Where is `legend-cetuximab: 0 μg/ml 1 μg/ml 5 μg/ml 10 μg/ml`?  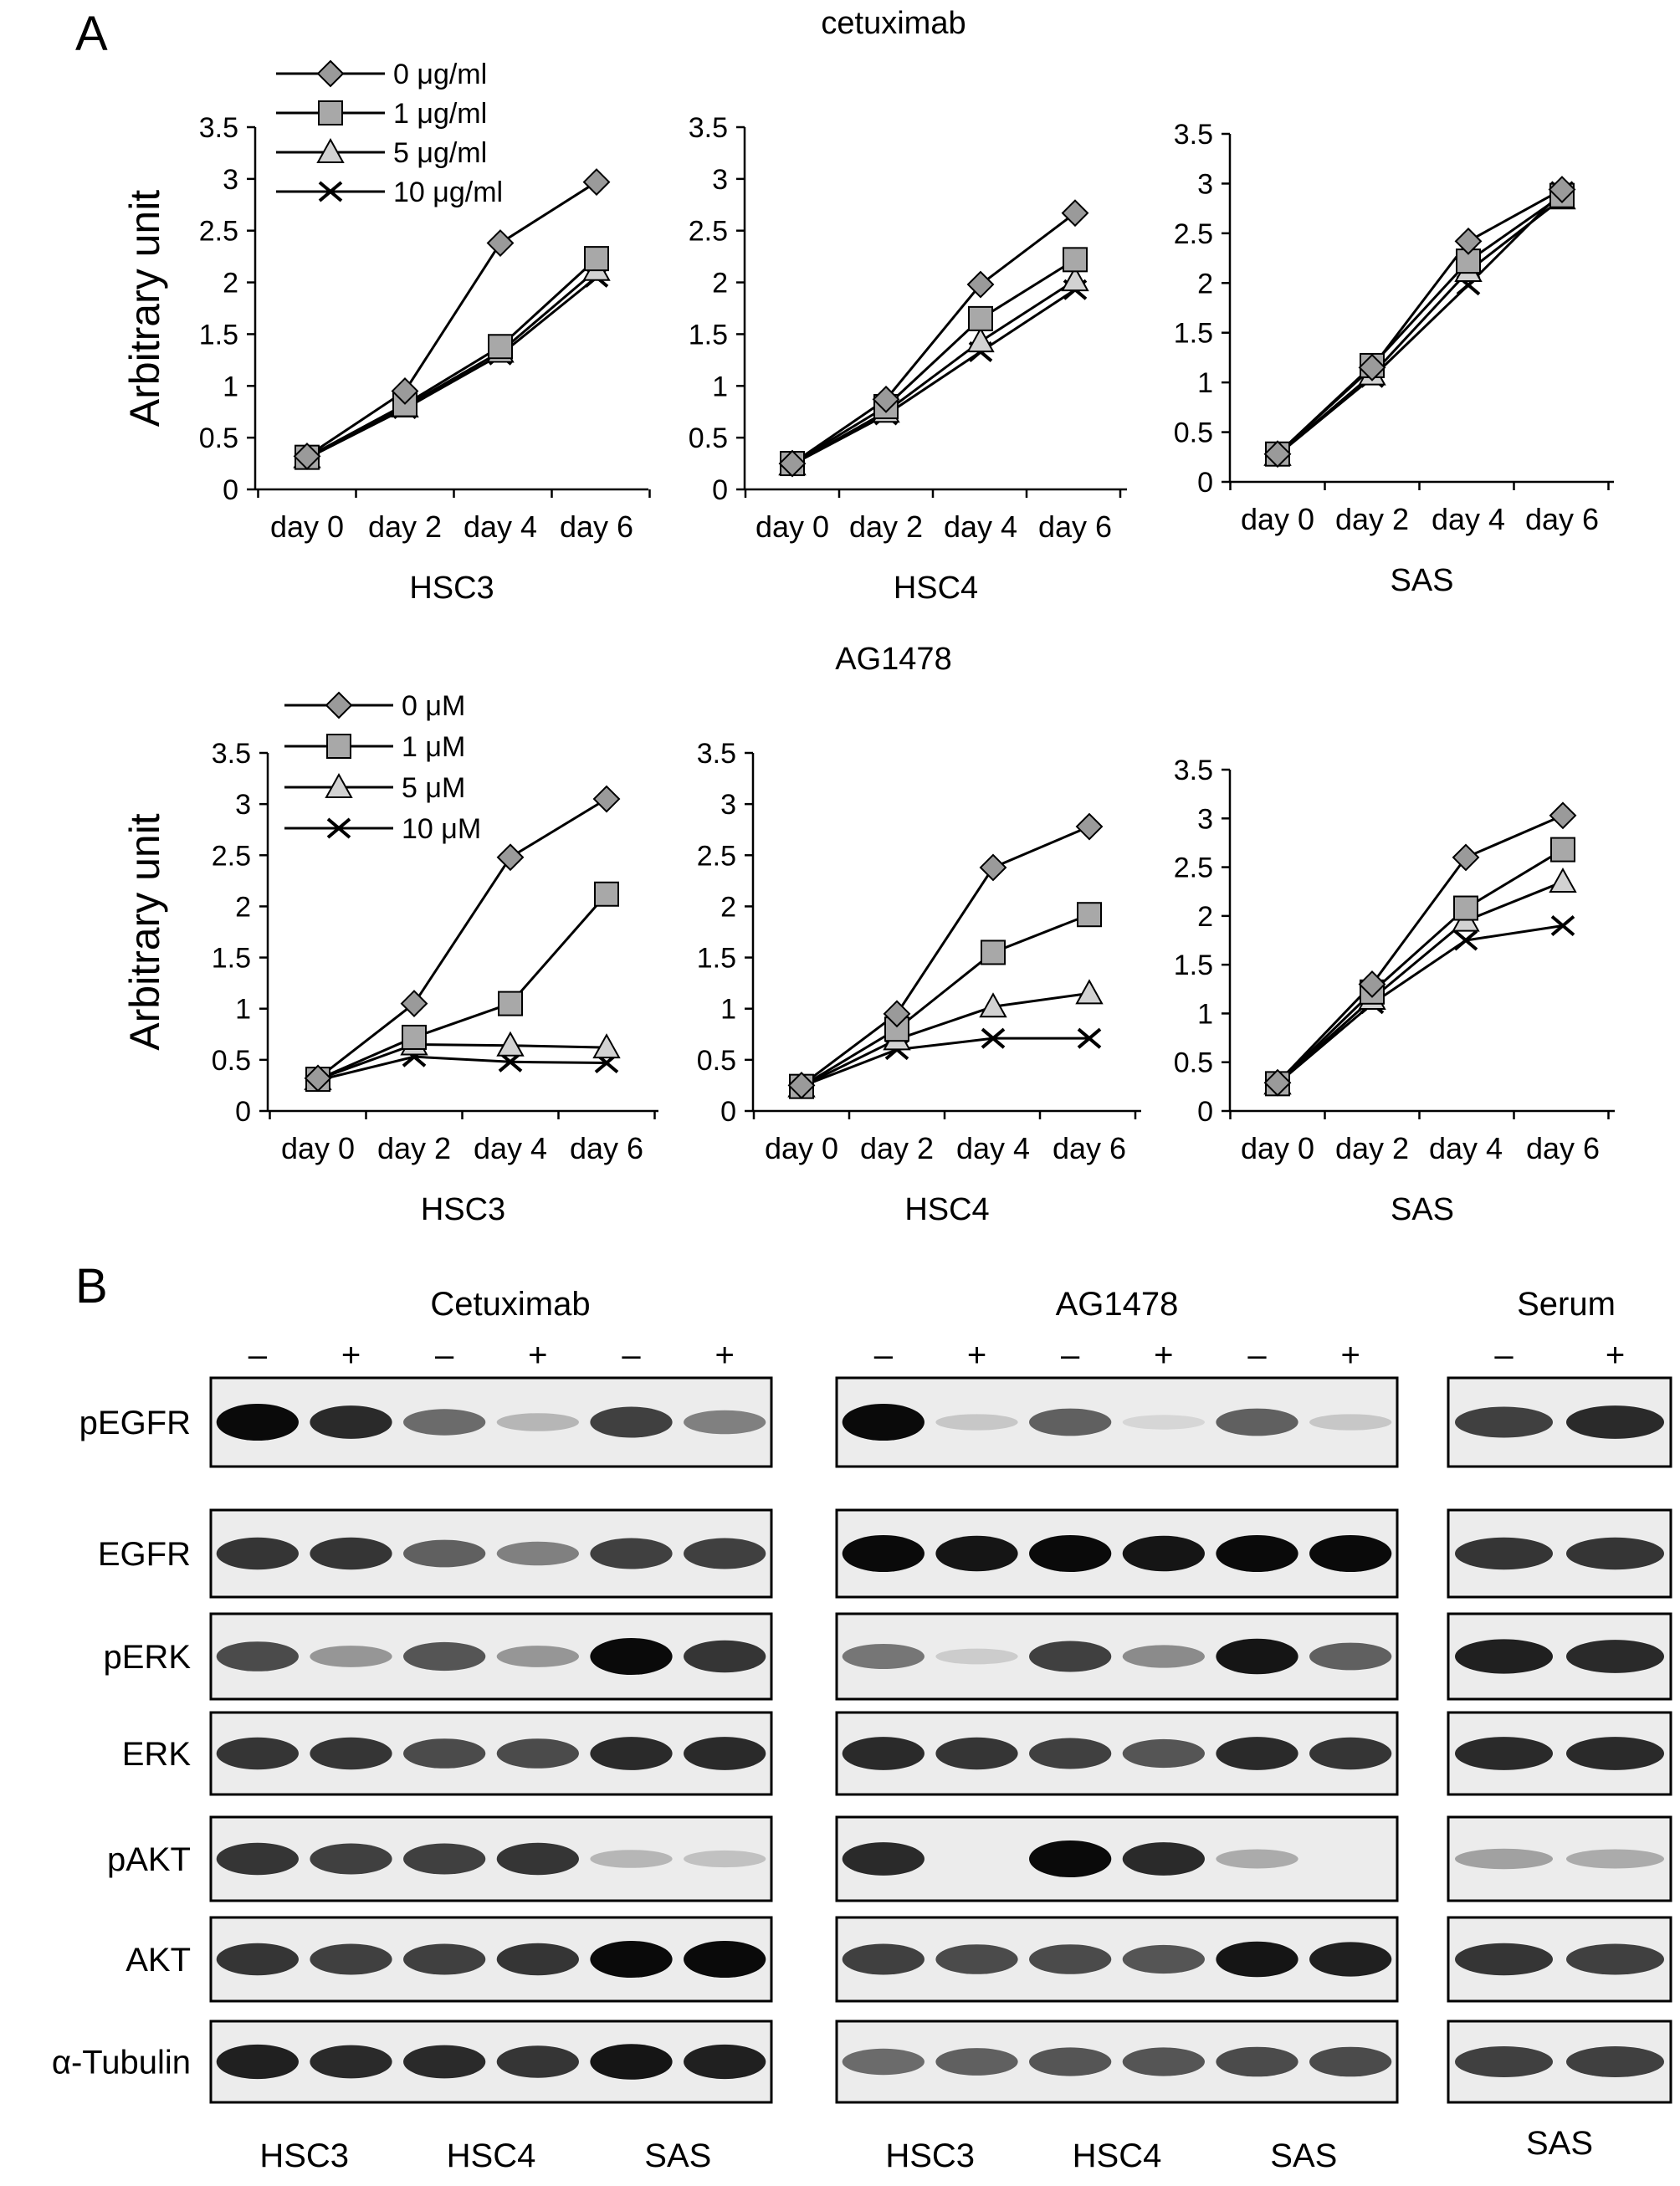
legend-cetuximab: 0 μg/ml 1 μg/ml 5 μg/ml 10 μg/ml is located at coordinates (389, 133).